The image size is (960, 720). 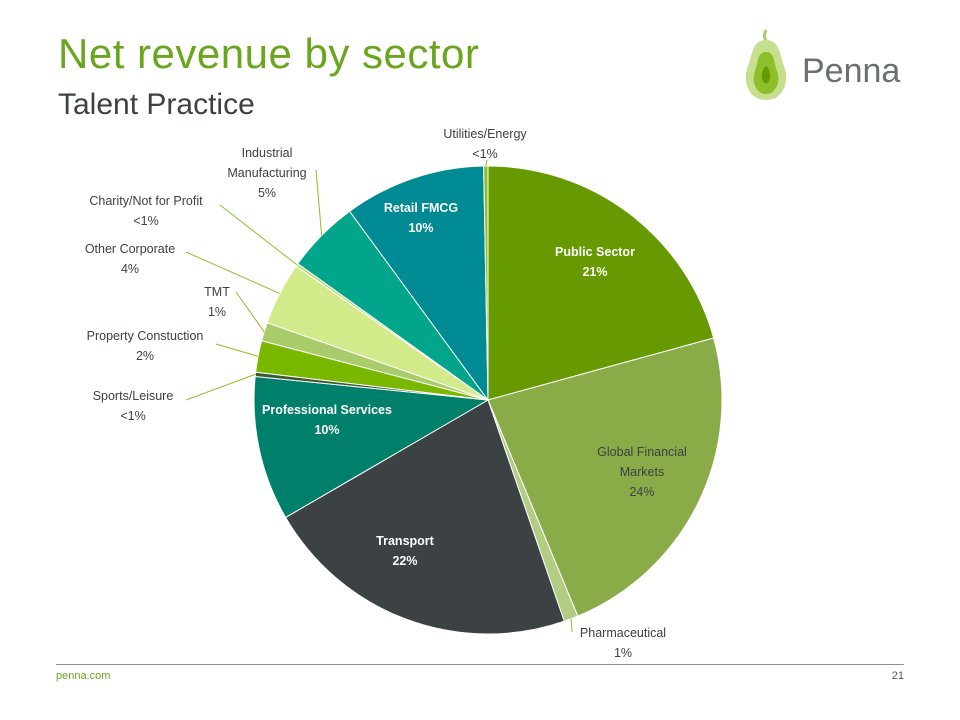 What do you see at coordinates (371, 447) in the screenshot?
I see `pie-slice-professional-services` at bounding box center [371, 447].